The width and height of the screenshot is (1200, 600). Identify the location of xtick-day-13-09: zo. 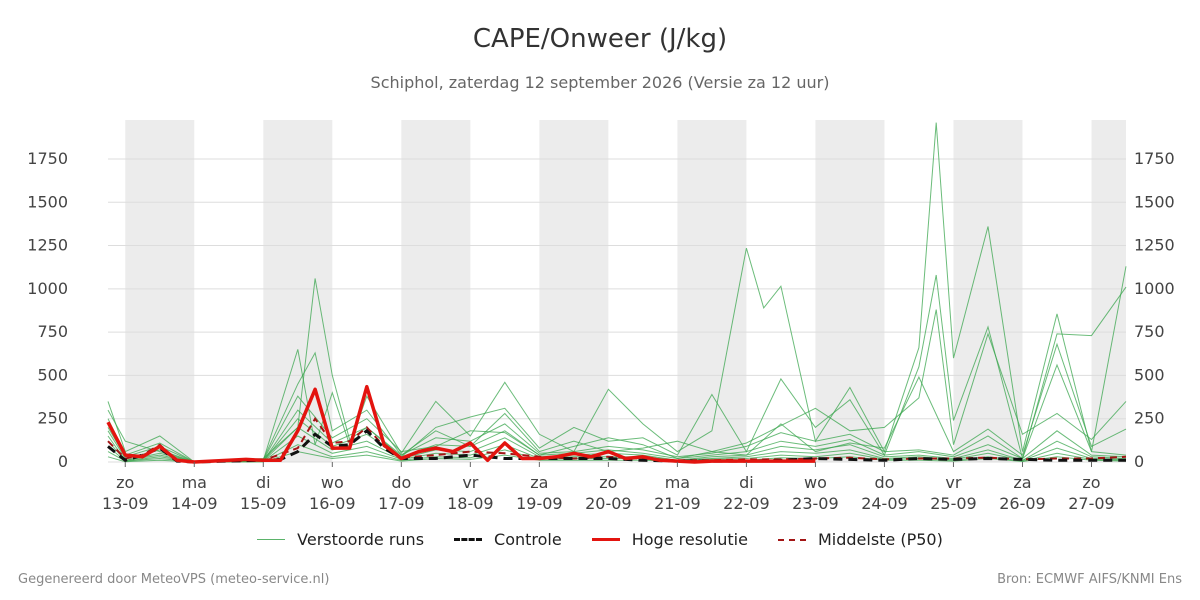
(125, 482).